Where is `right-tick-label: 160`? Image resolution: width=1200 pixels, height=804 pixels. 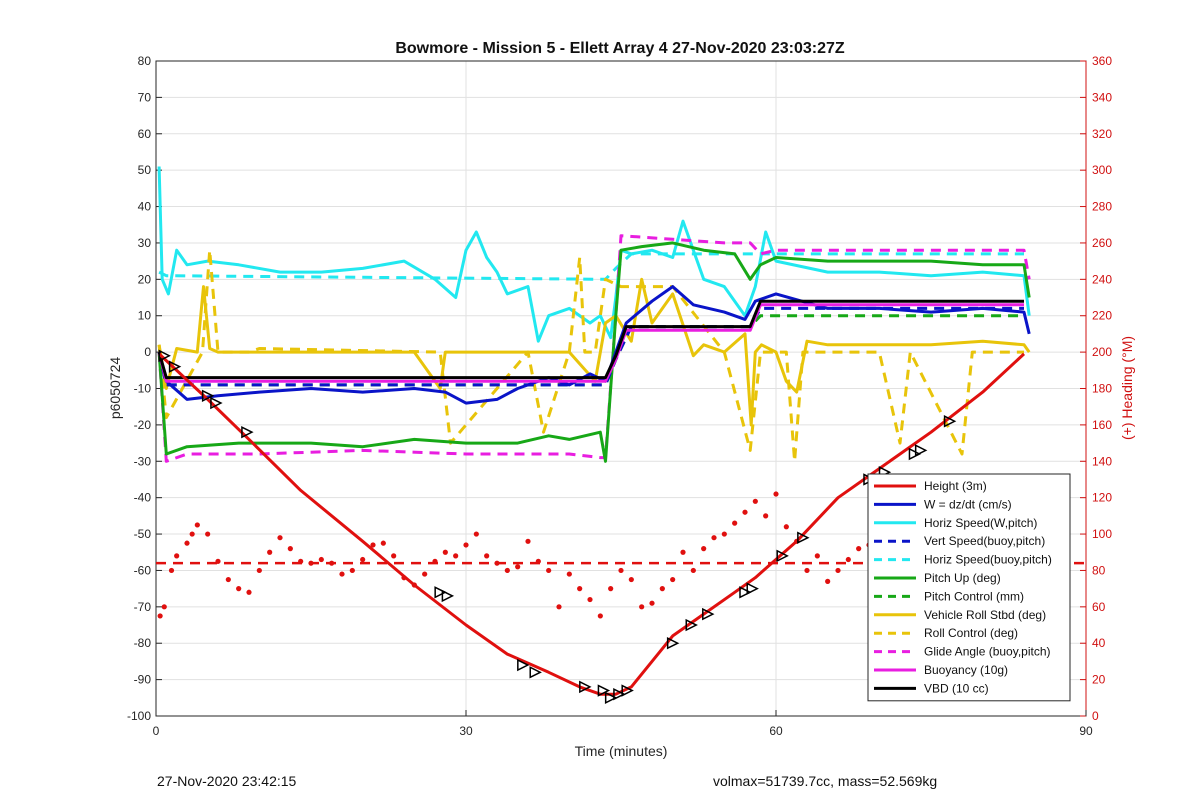 right-tick-label: 160 is located at coordinates (1102, 425).